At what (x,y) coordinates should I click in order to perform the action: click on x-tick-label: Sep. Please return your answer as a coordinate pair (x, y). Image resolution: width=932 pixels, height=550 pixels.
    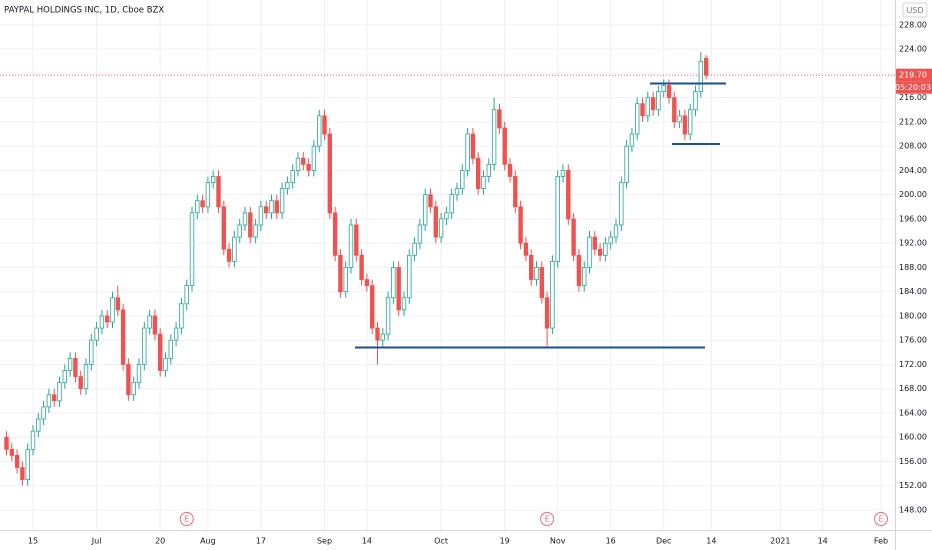
    Looking at the image, I should click on (324, 541).